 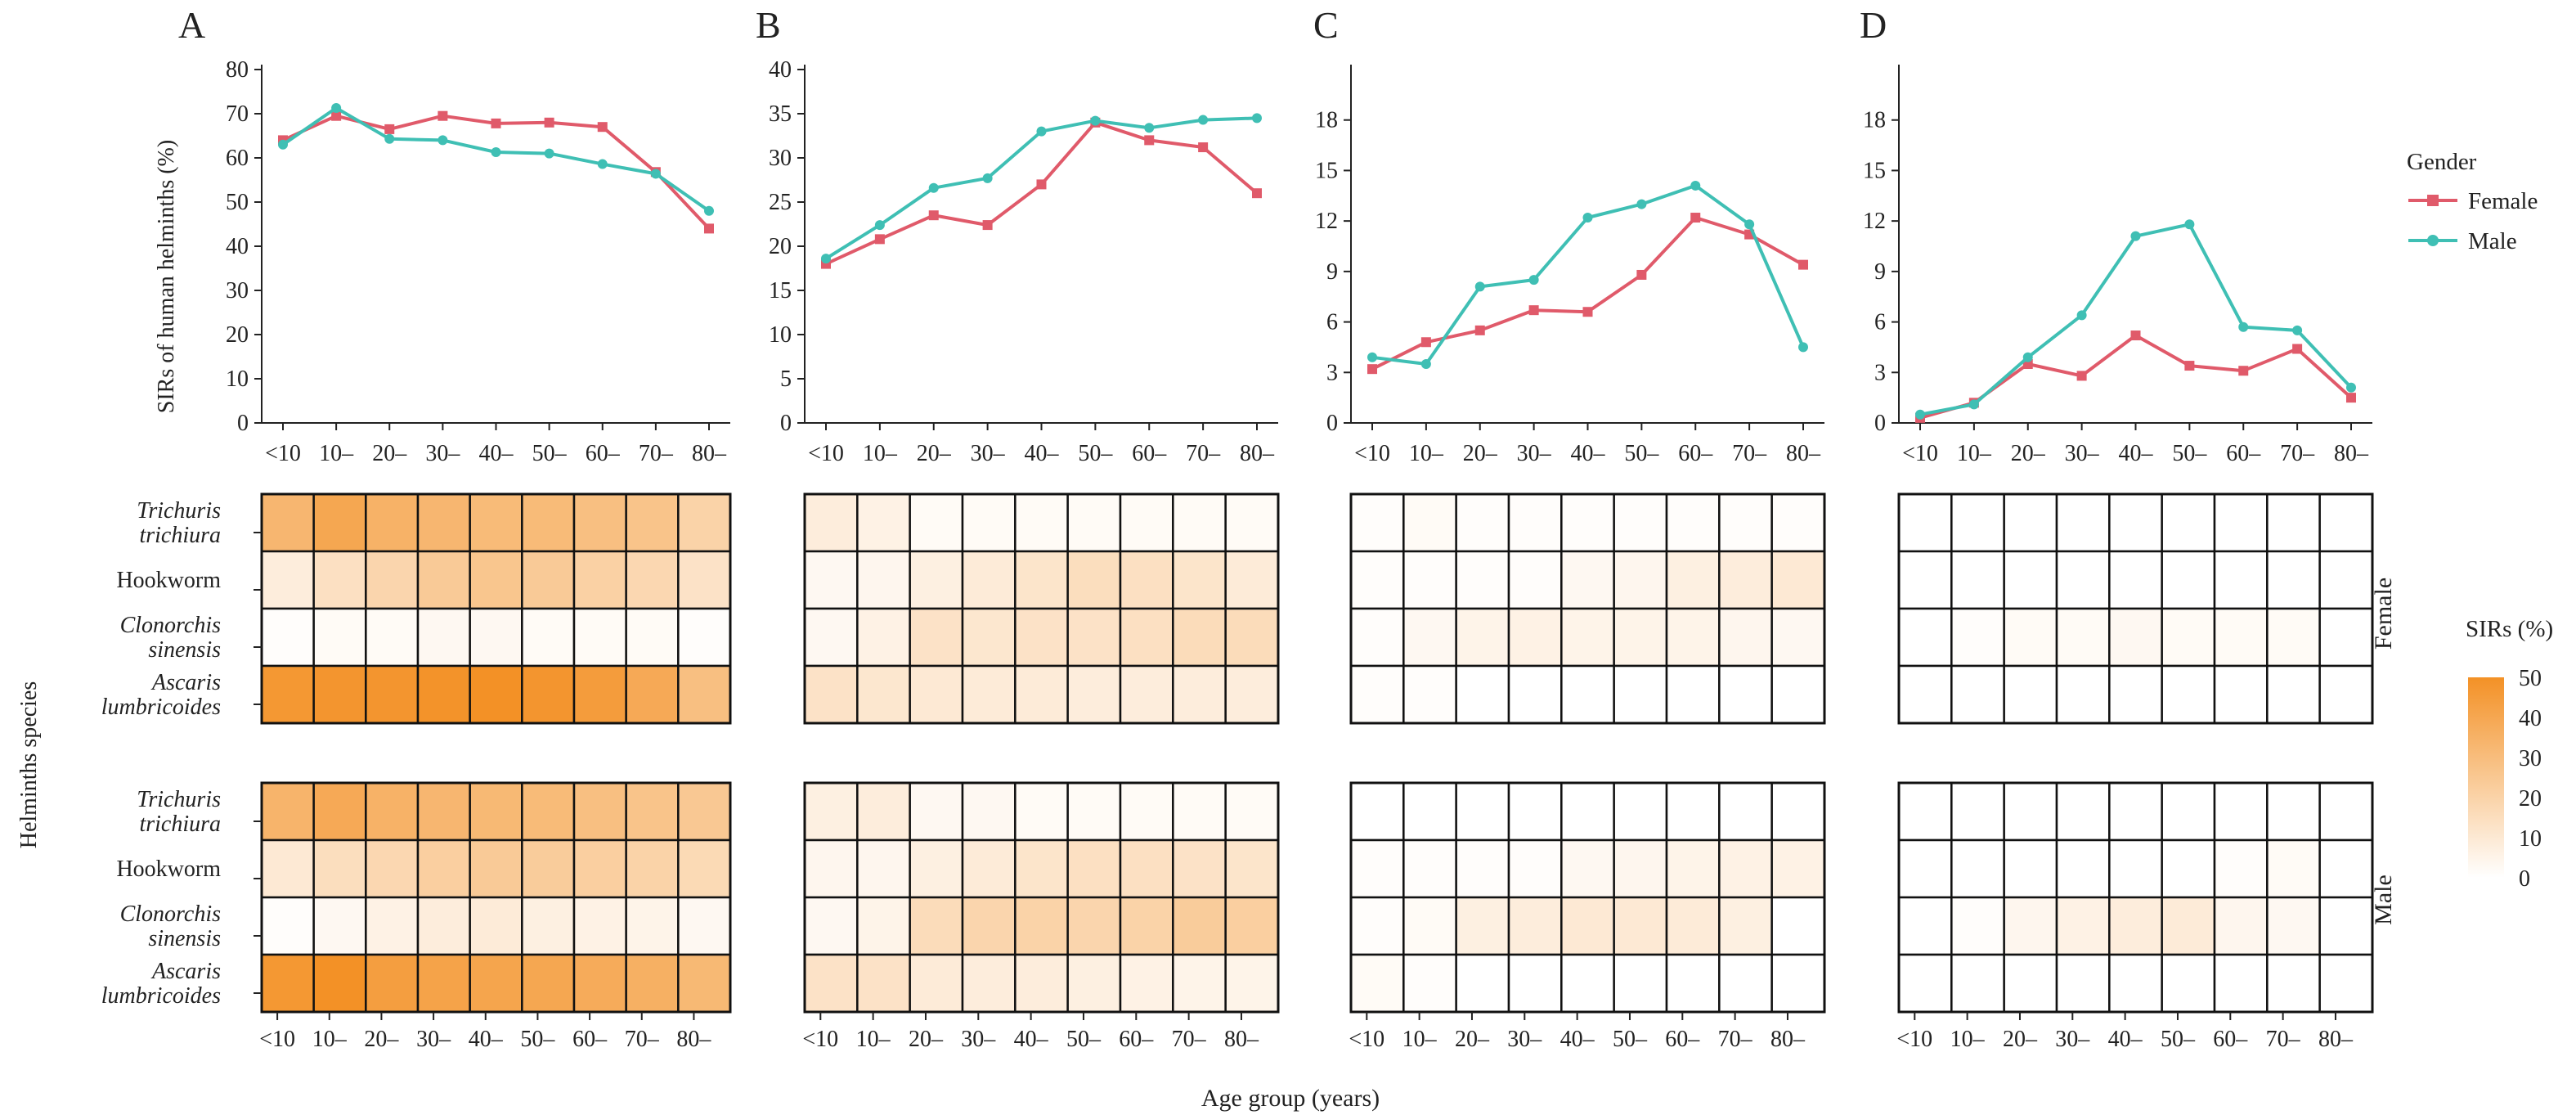 I want to click on heat-legend-tick-label: 50, so click(x=2530, y=678).